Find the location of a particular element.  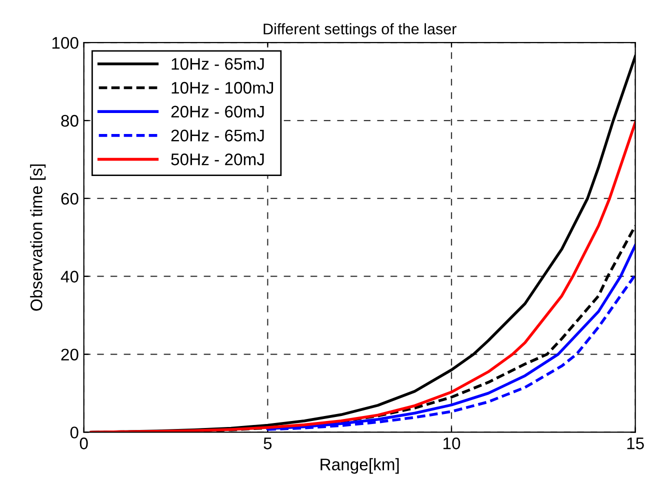

y-tick-label: 0 is located at coordinates (74, 432).